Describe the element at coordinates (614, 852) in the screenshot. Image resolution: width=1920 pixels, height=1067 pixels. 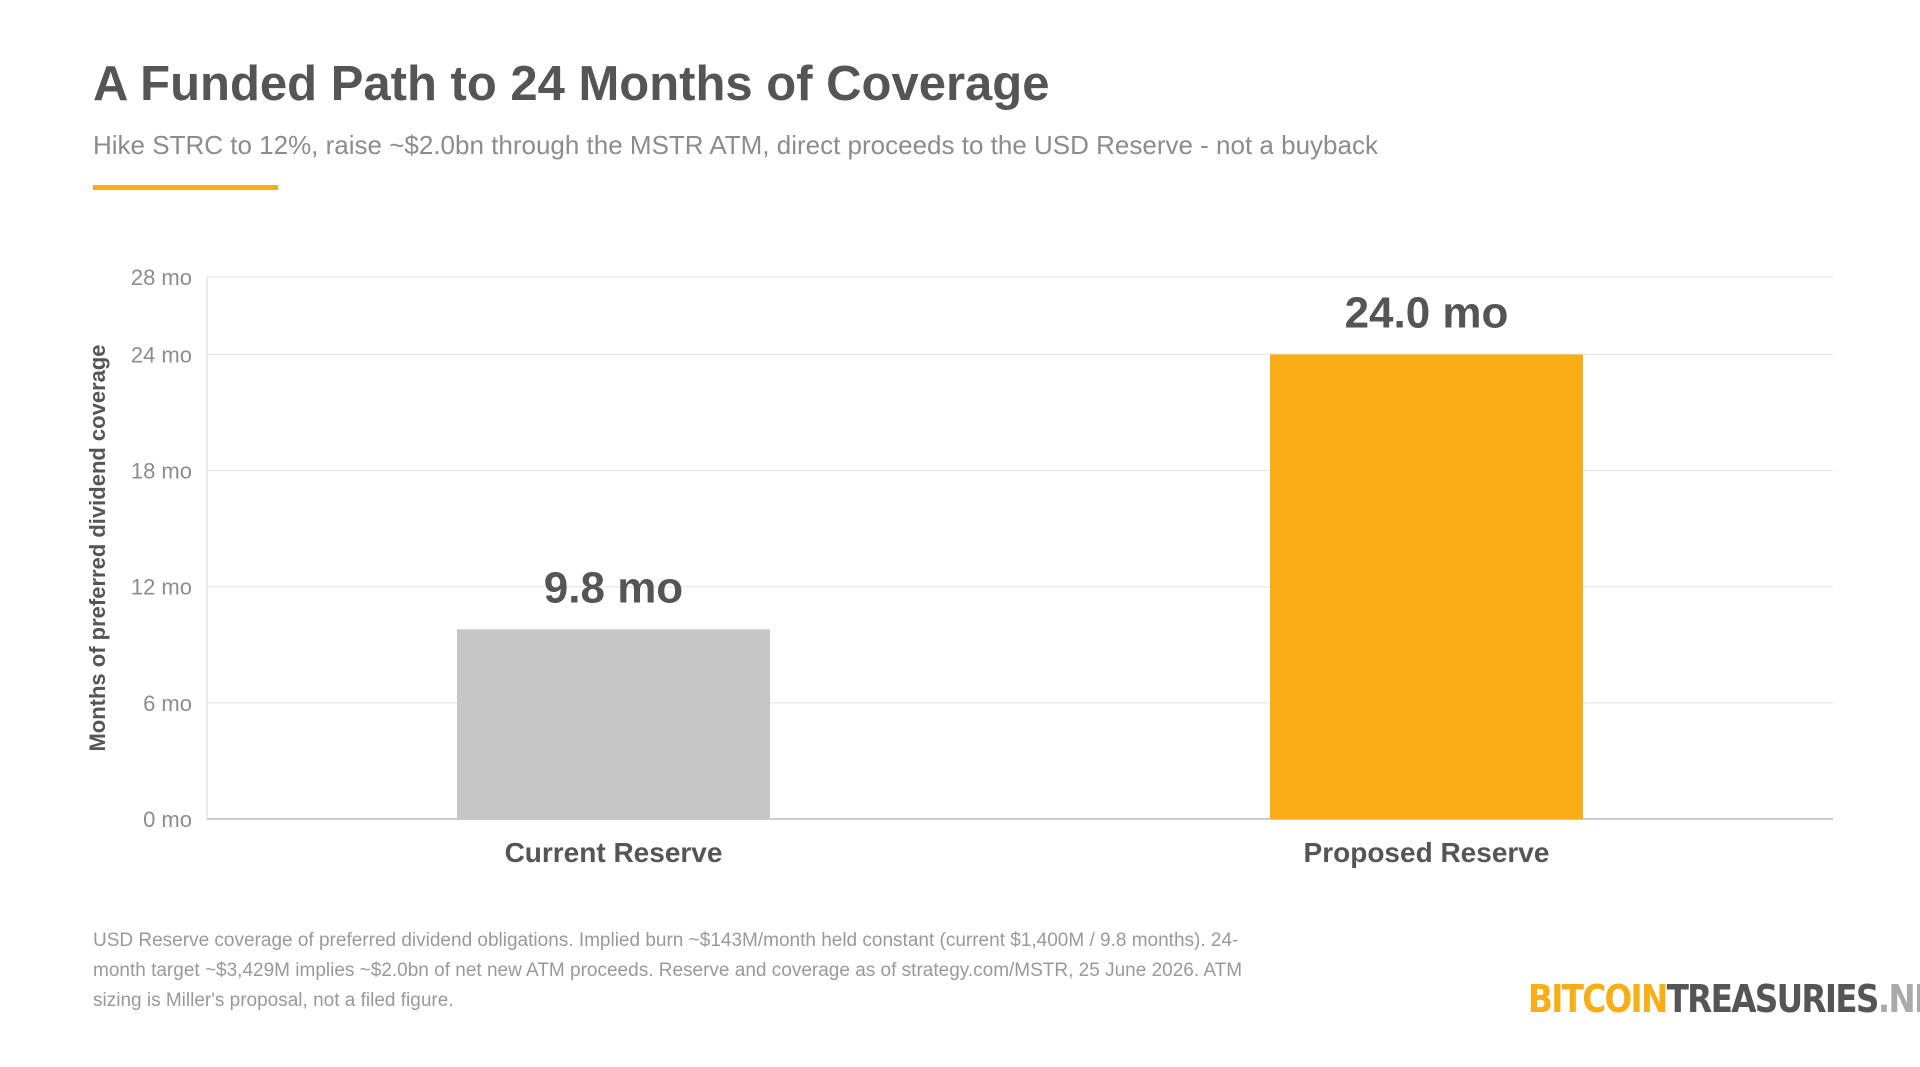
I see `x-category-label: Current Reserve` at that location.